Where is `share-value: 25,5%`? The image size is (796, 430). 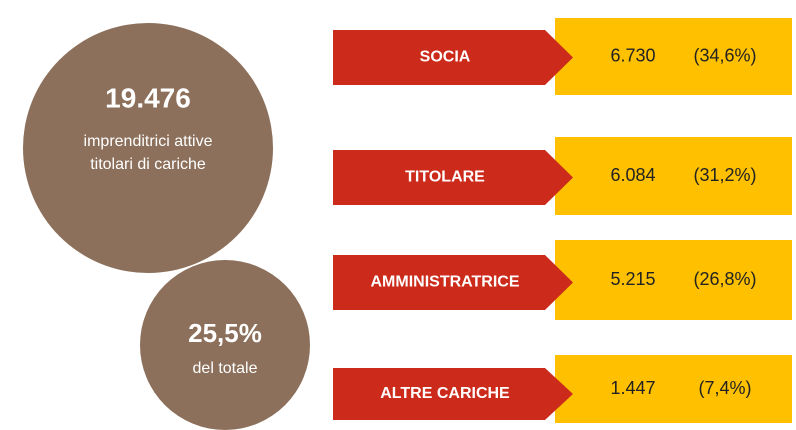 share-value: 25,5% is located at coordinates (225, 333).